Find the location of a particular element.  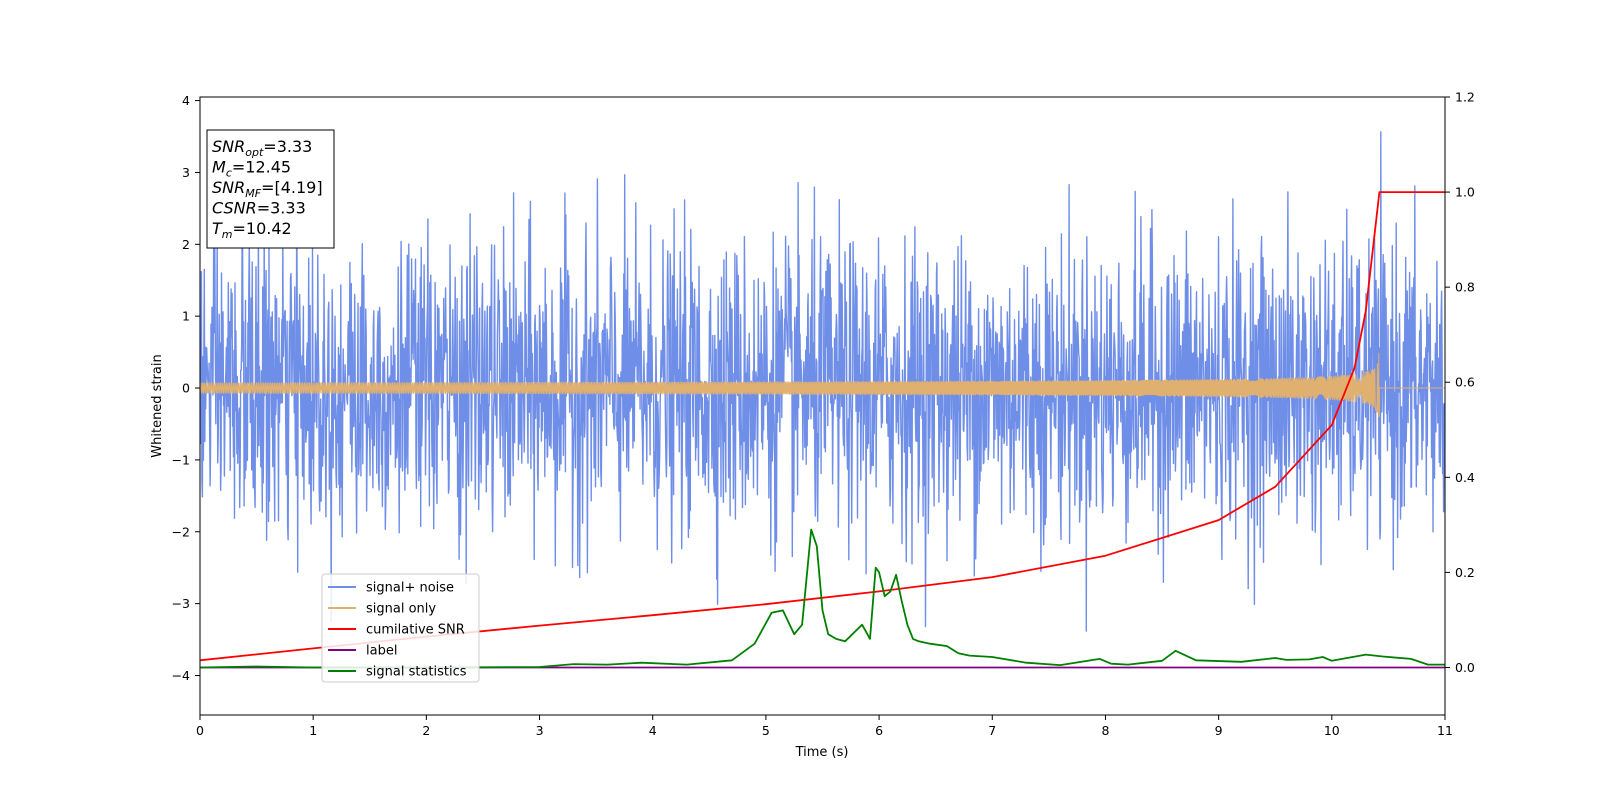

x-axis-label: Time (s) is located at coordinates (822, 752).